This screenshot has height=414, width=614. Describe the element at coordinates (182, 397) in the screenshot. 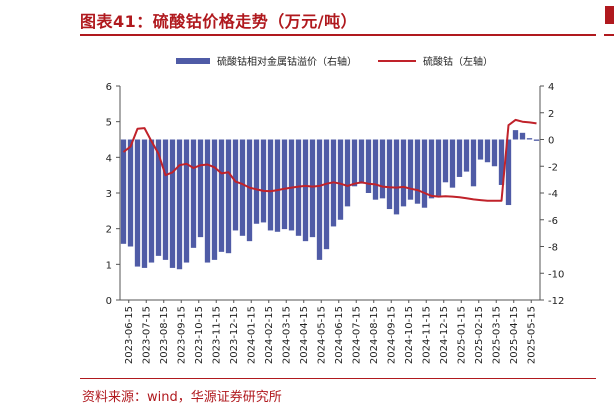

I see `source-note: 资料来源：wind，华源证券研究所` at that location.